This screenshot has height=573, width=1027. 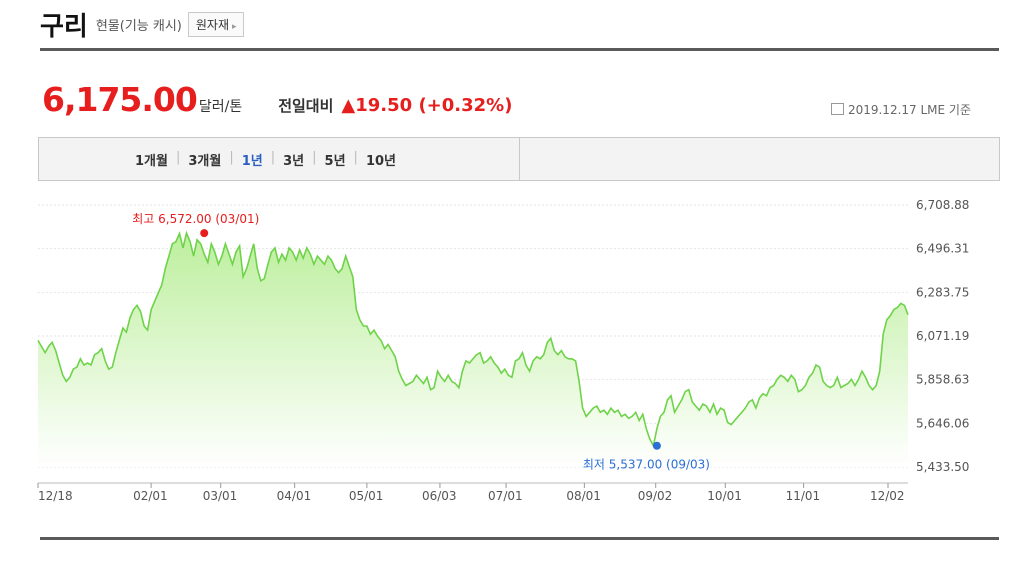 I want to click on tab-3년: 3년, so click(x=294, y=161).